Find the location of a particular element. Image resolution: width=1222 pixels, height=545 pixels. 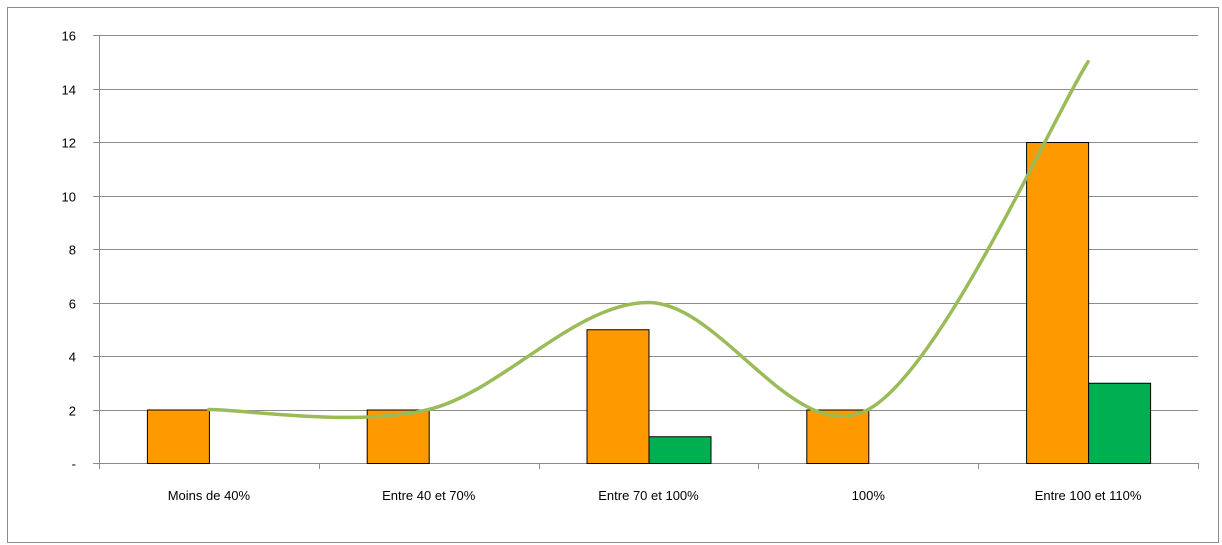

y-tick-label: 16 is located at coordinates (69, 36).